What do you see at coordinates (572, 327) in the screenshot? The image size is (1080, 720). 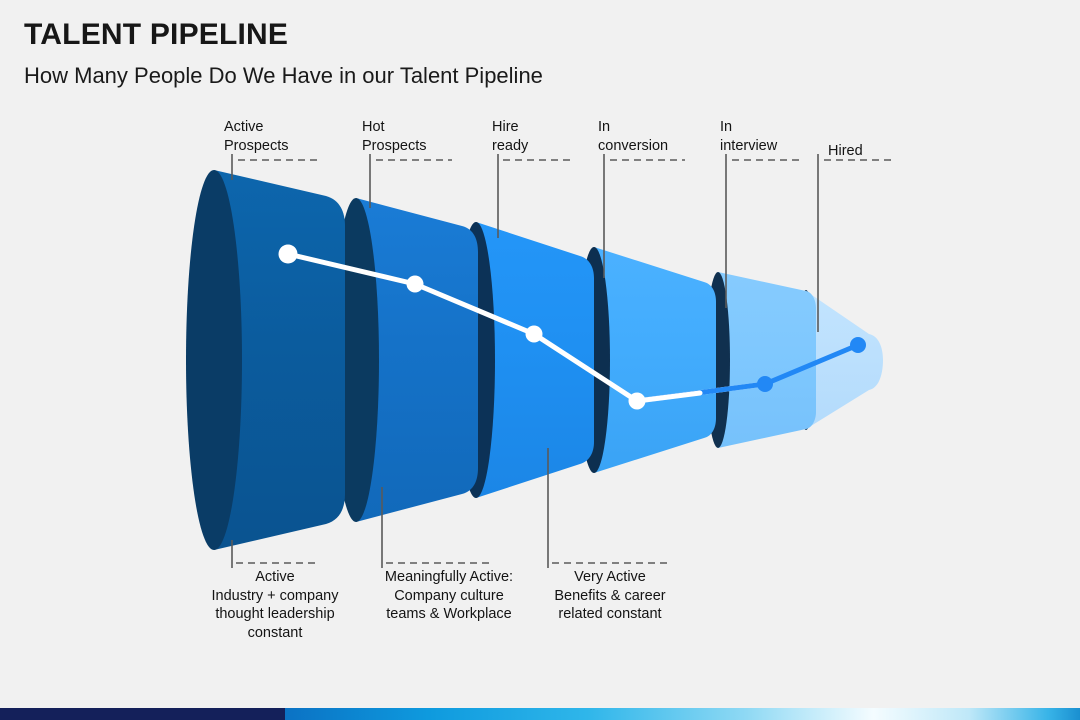 I see `trend-markers` at bounding box center [572, 327].